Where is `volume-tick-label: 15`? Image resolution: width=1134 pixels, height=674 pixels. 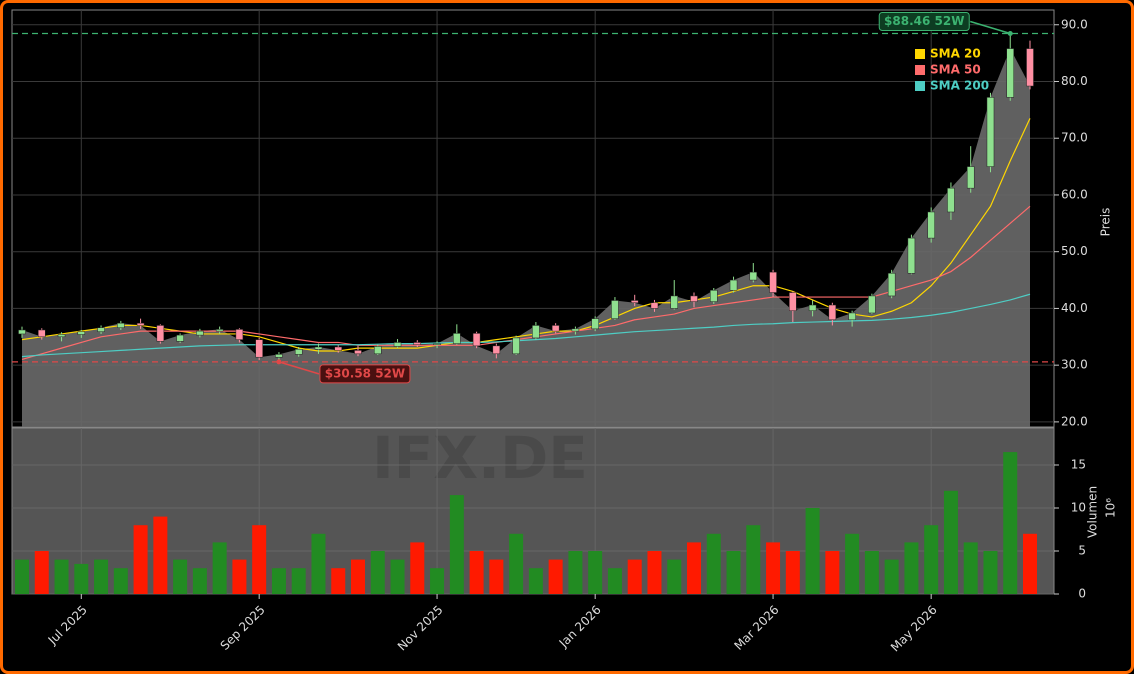 volume-tick-label: 15 is located at coordinates (1078, 464).